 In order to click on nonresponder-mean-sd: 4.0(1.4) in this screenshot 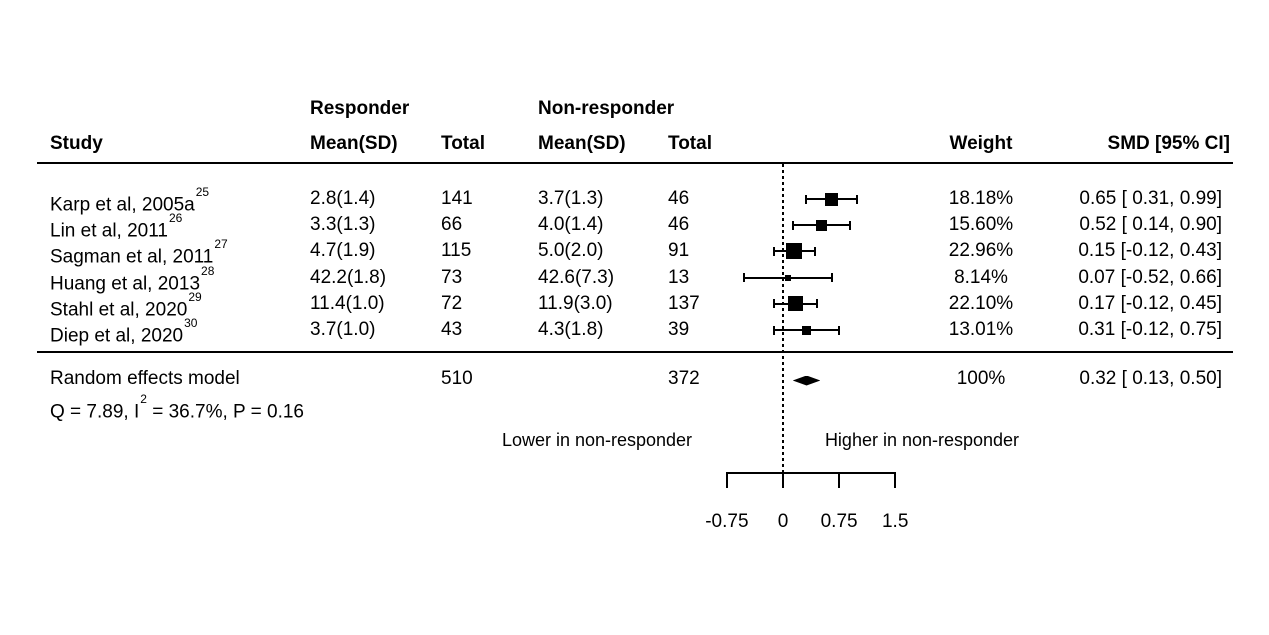, I will do `click(571, 225)`.